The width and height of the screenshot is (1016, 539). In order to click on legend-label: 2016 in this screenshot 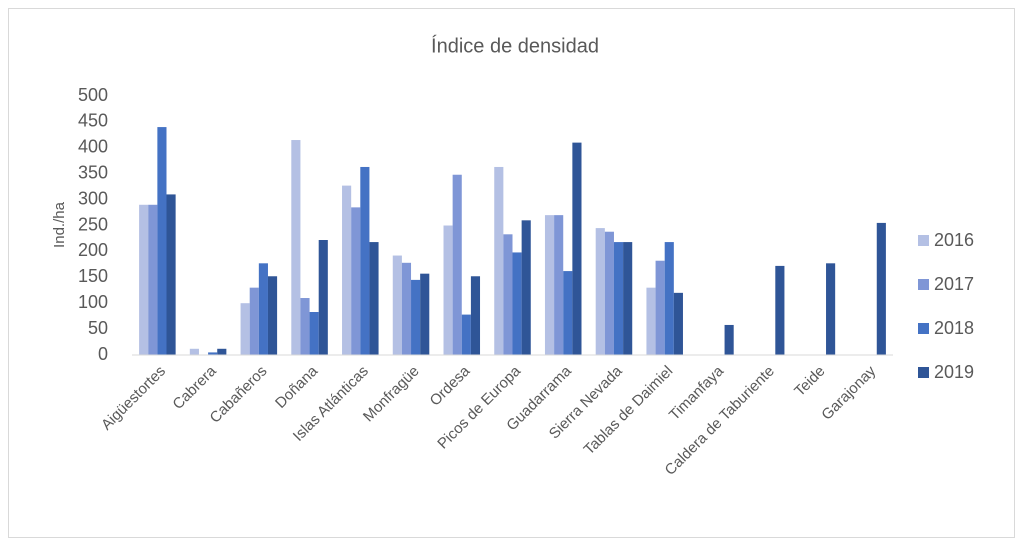, I will do `click(954, 240)`.